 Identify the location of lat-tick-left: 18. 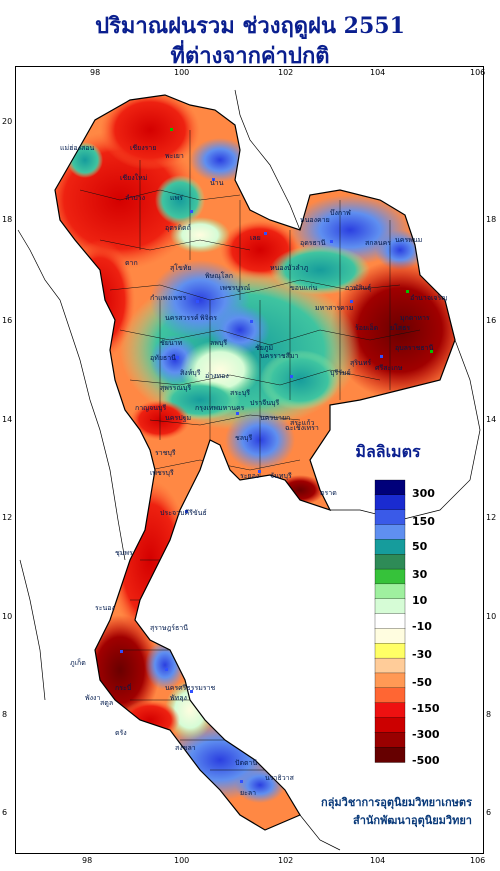
(7, 219).